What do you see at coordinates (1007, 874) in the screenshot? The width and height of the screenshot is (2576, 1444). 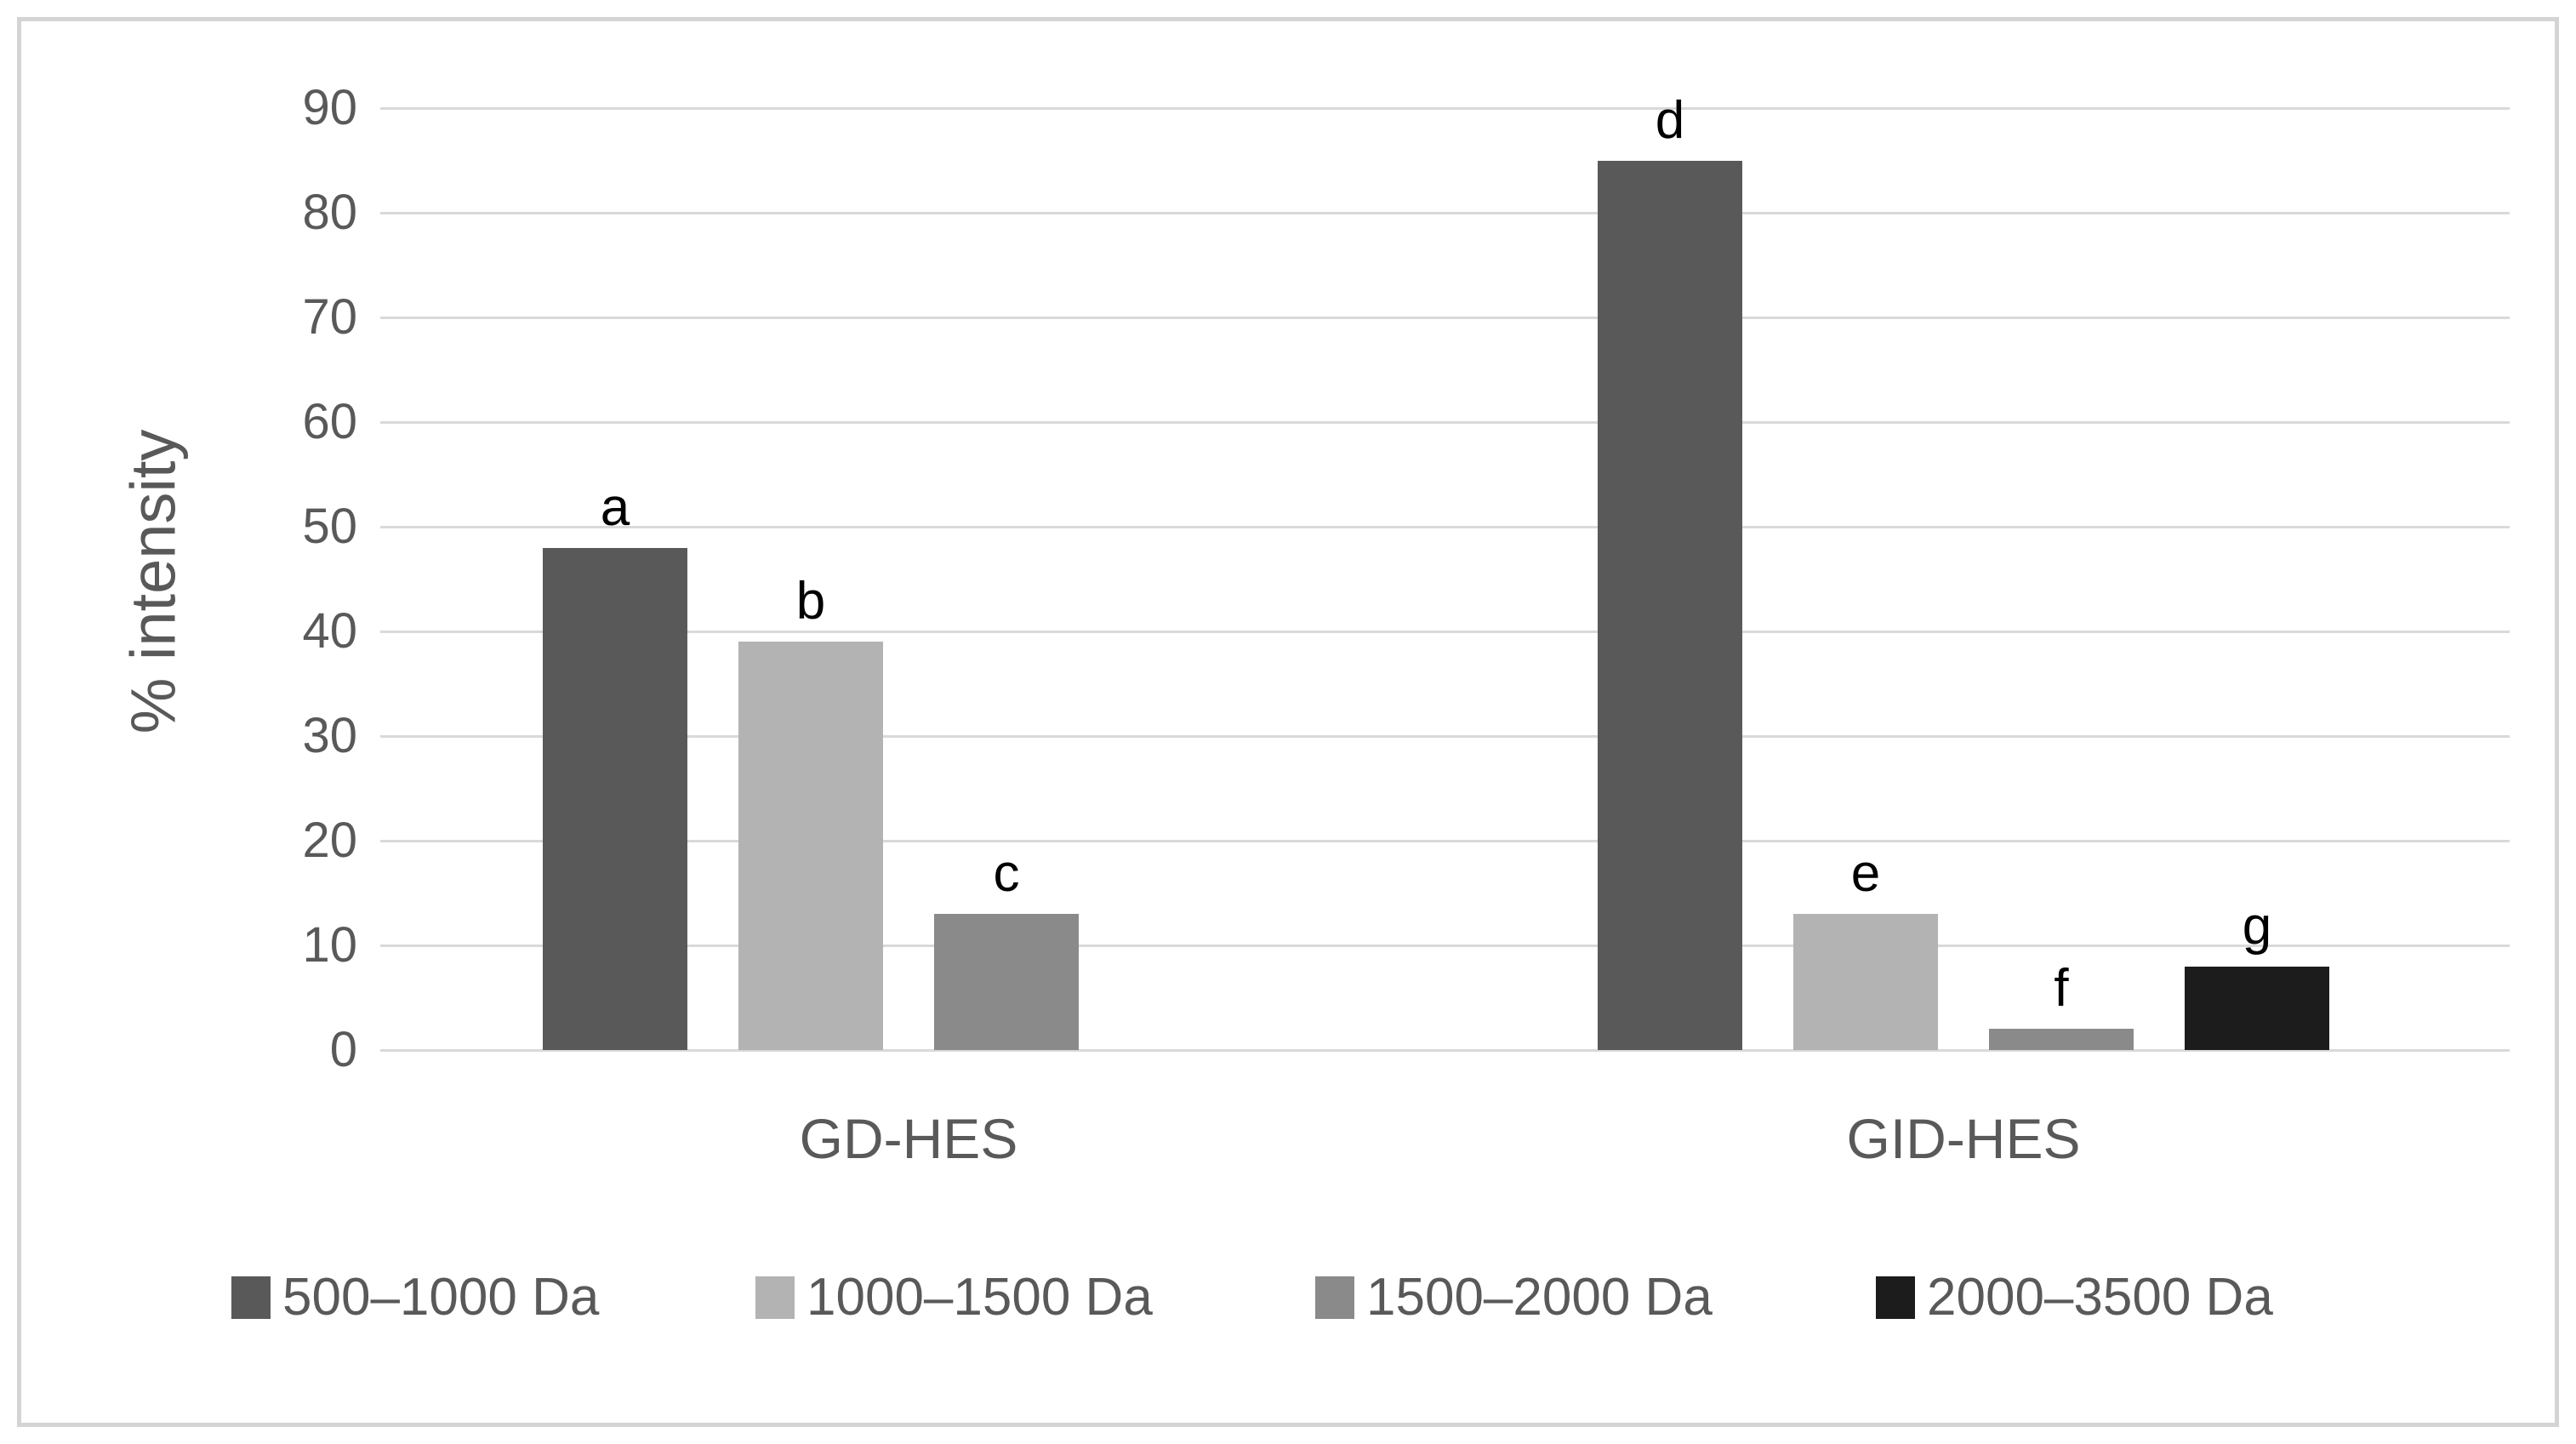 I see `bar-label-c: c` at bounding box center [1007, 874].